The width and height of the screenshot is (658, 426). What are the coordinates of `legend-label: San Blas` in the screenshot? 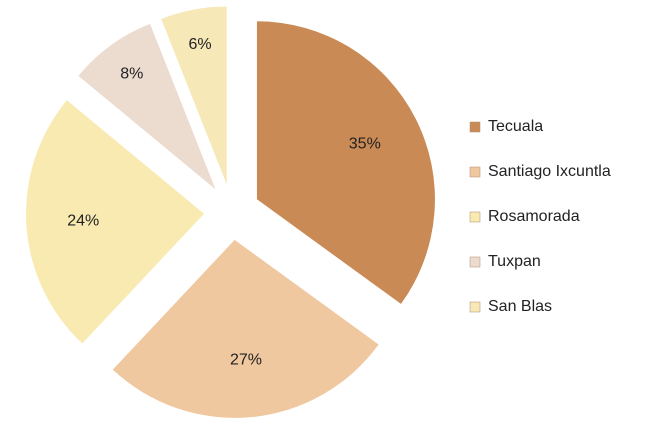 It's located at (520, 306).